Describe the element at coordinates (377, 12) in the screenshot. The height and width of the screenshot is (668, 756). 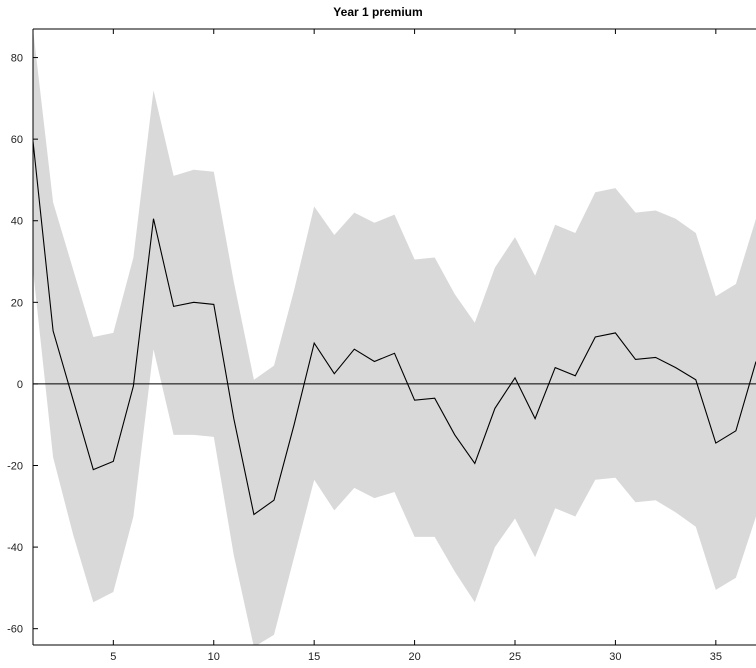
I see `chart-title: Year 1 premium` at that location.